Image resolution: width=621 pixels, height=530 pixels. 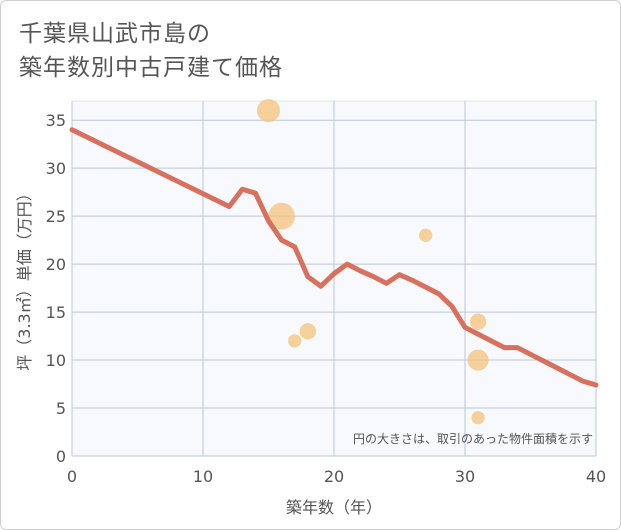 What do you see at coordinates (56, 216) in the screenshot?
I see `y-tick-label: 25` at bounding box center [56, 216].